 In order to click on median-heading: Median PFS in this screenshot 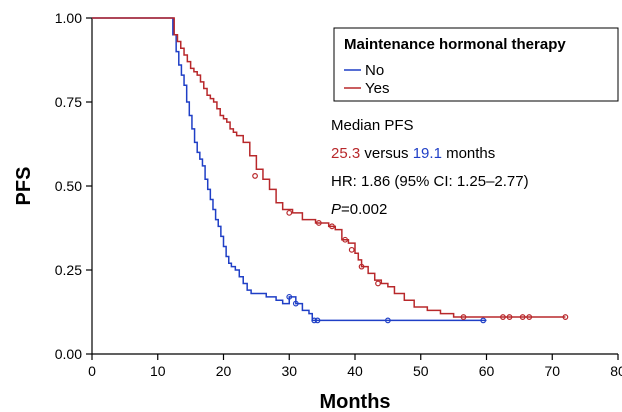, I will do `click(372, 125)`.